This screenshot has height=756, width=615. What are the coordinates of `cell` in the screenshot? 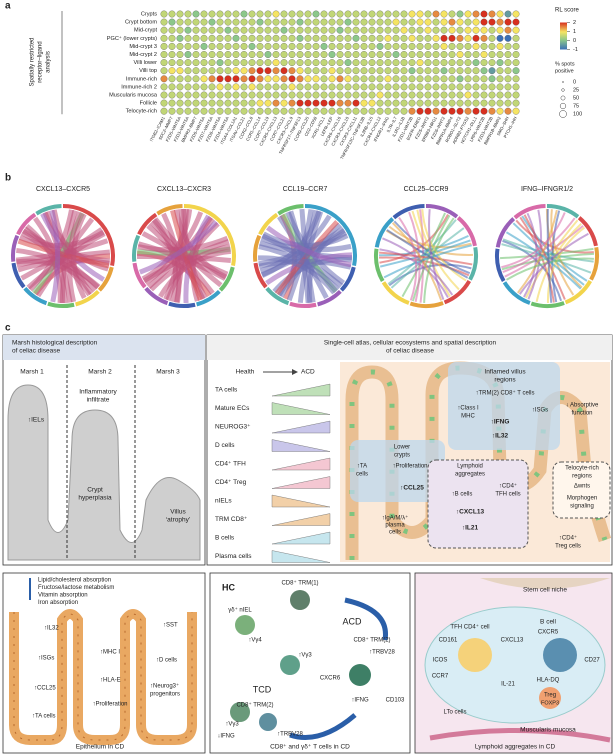 It's located at (240, 712).